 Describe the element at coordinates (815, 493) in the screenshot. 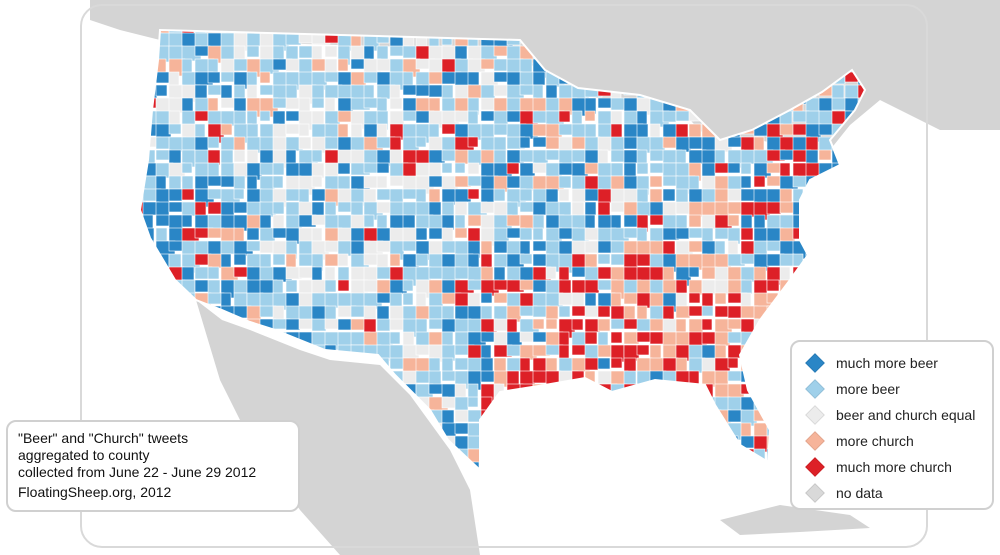

I see `legend-swatch-no-data-icon` at that location.